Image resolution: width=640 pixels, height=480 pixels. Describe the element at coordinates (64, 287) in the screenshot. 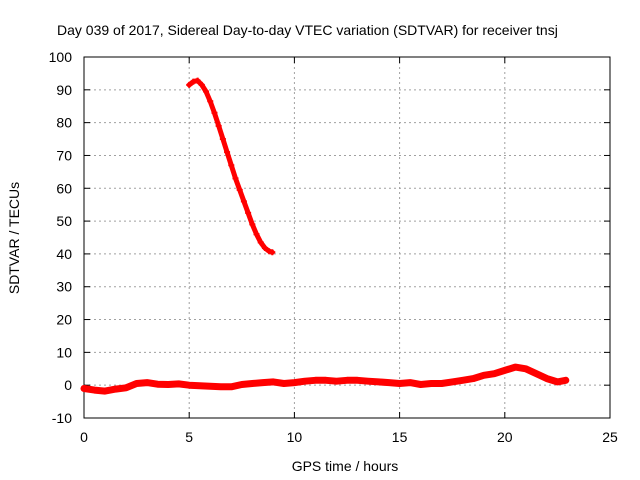

I see `y-tick-label: 30` at that location.